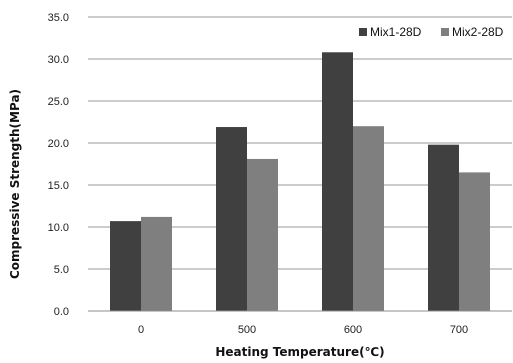  I want to click on x-tick-label: 600, so click(353, 330).